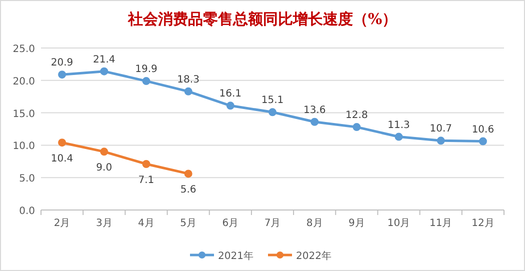  What do you see at coordinates (314, 223) in the screenshot?
I see `x-tick-label: 8月` at bounding box center [314, 223].